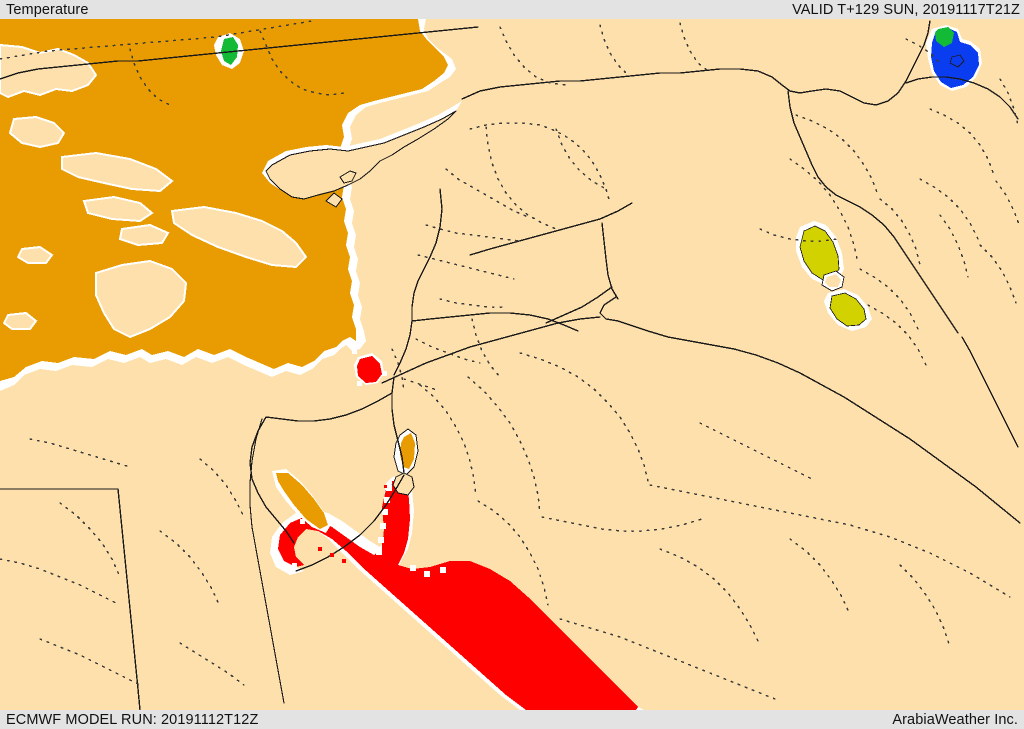 The image size is (1024, 729). What do you see at coordinates (954, 58) in the screenshot?
I see `lake-urmia` at bounding box center [954, 58].